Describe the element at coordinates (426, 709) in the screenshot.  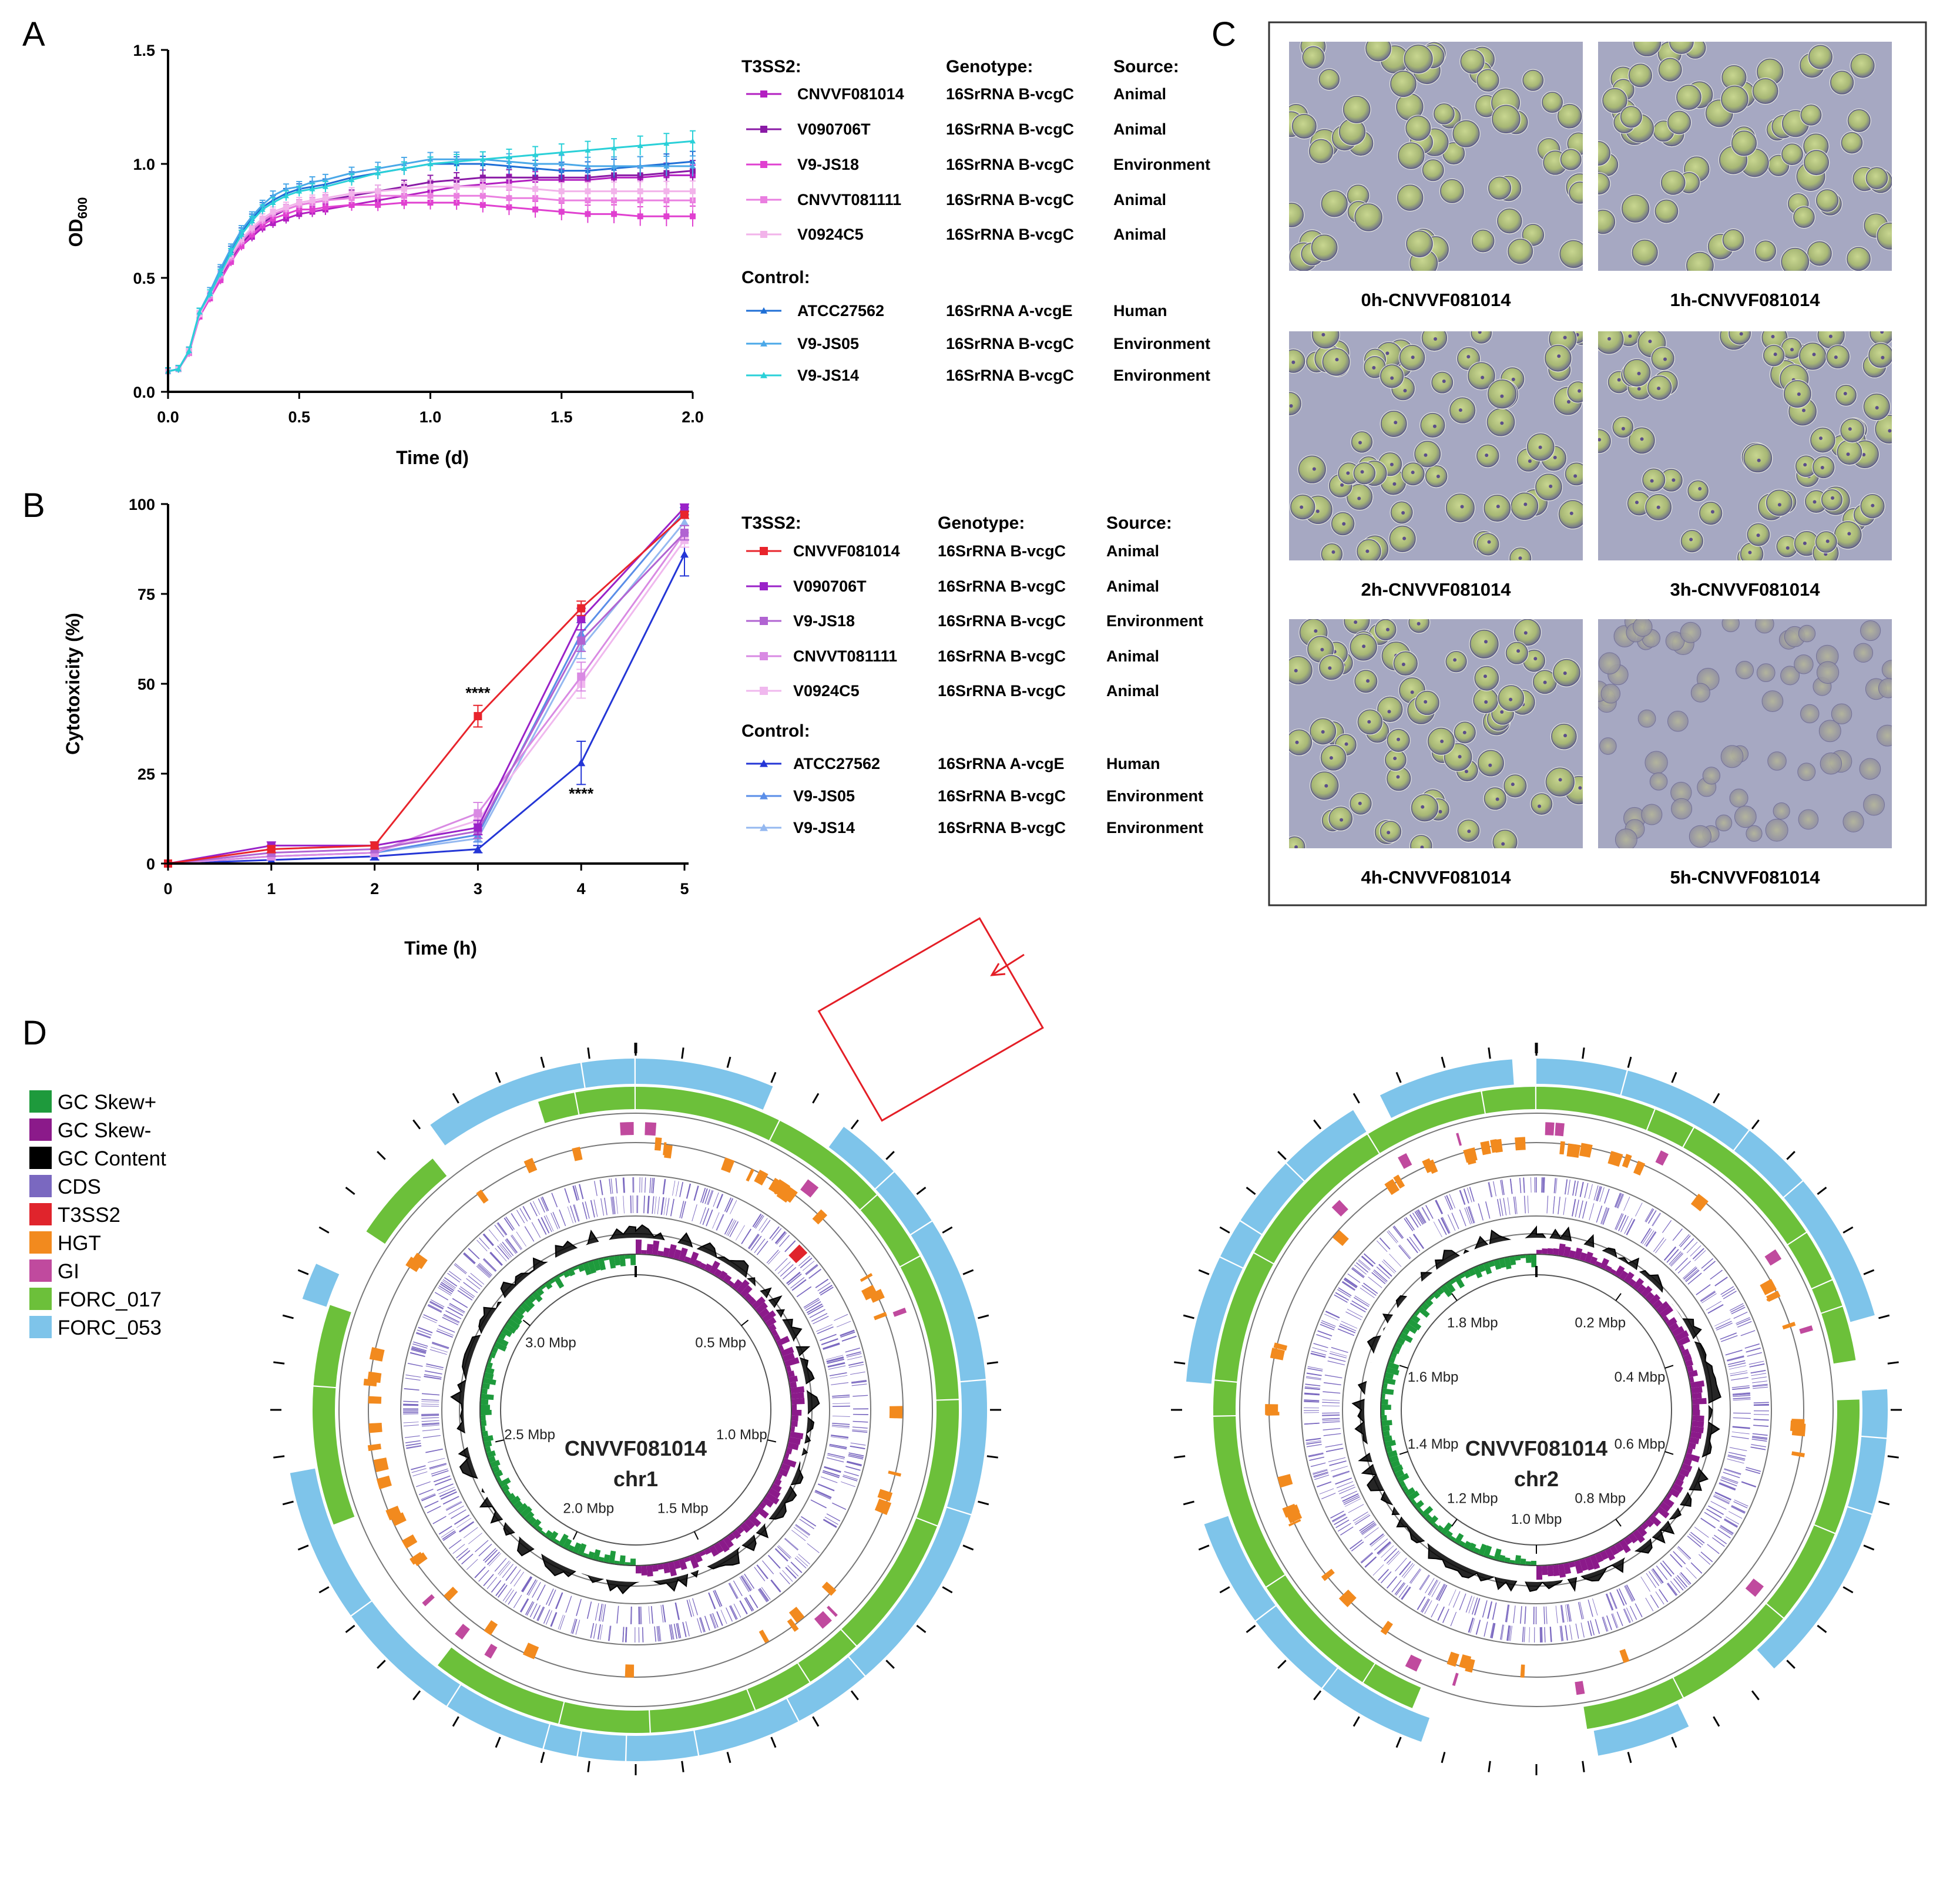
I see `series-line` at that location.